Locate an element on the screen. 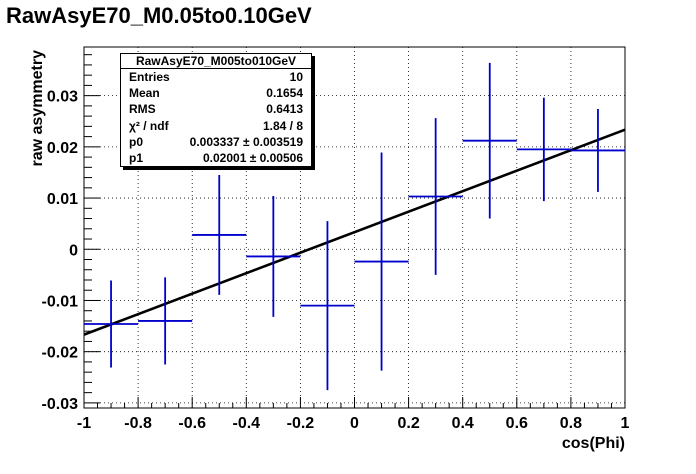 Image resolution: width=696 pixels, height=474 pixels. stats-row-p1: p1 0.02001 ± 0.00506 is located at coordinates (216, 158).